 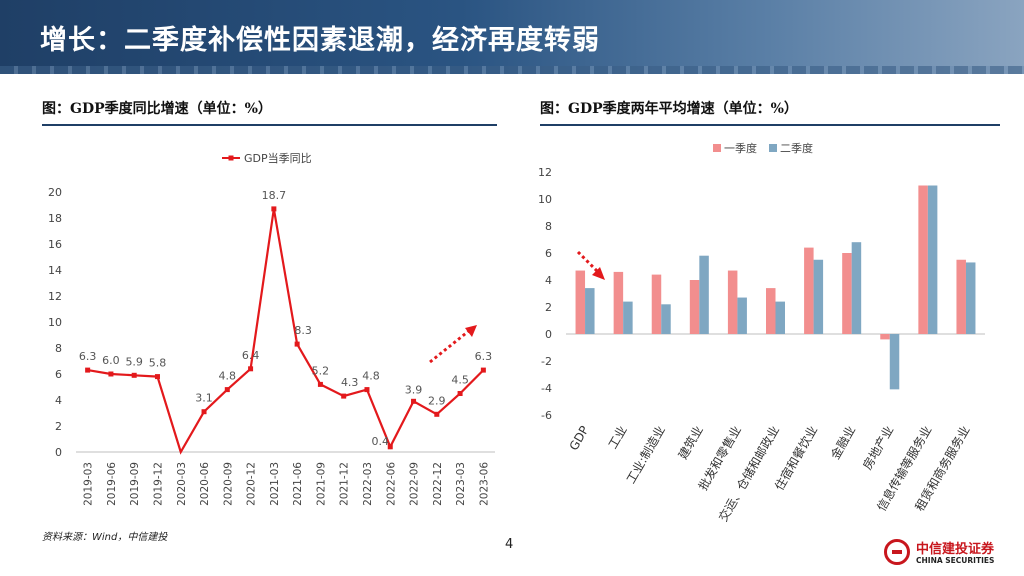 What do you see at coordinates (303, 330) in the screenshot?
I see `data-label: 8.3` at bounding box center [303, 330].